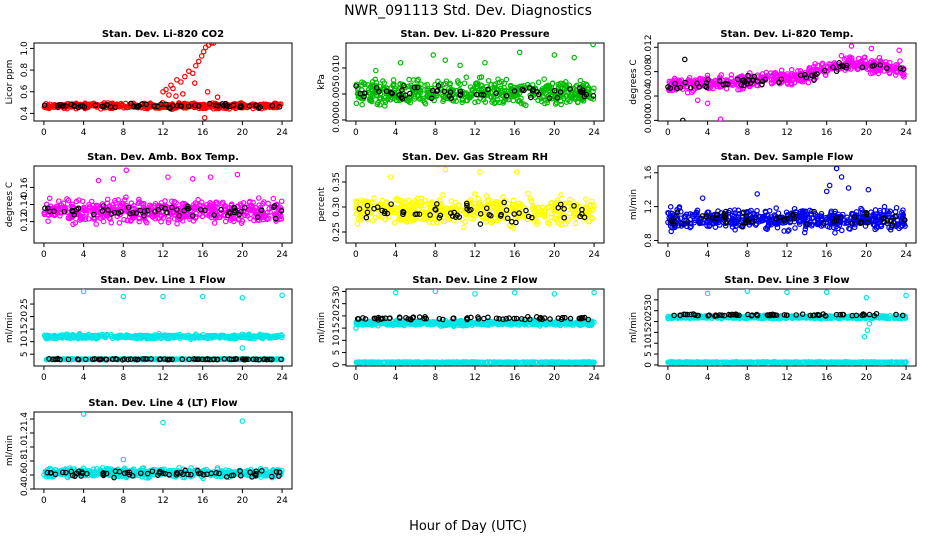 The width and height of the screenshot is (936, 540). What do you see at coordinates (468, 11) in the screenshot?
I see `figure-title: NWR_091113 Std. Dev. Diagnostics` at bounding box center [468, 11].